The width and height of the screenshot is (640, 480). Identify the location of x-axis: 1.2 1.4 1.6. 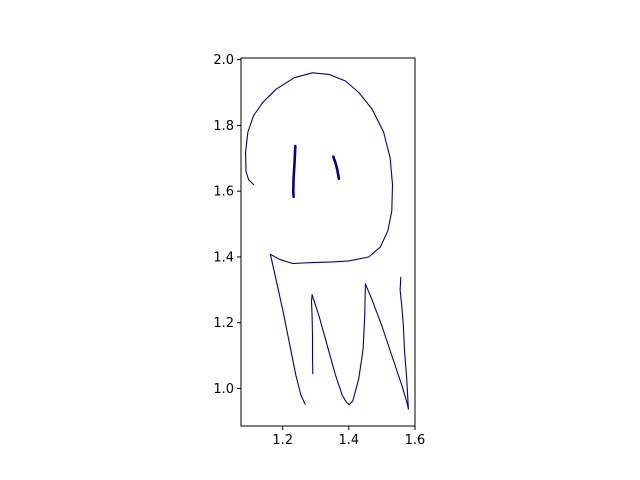
(348, 437).